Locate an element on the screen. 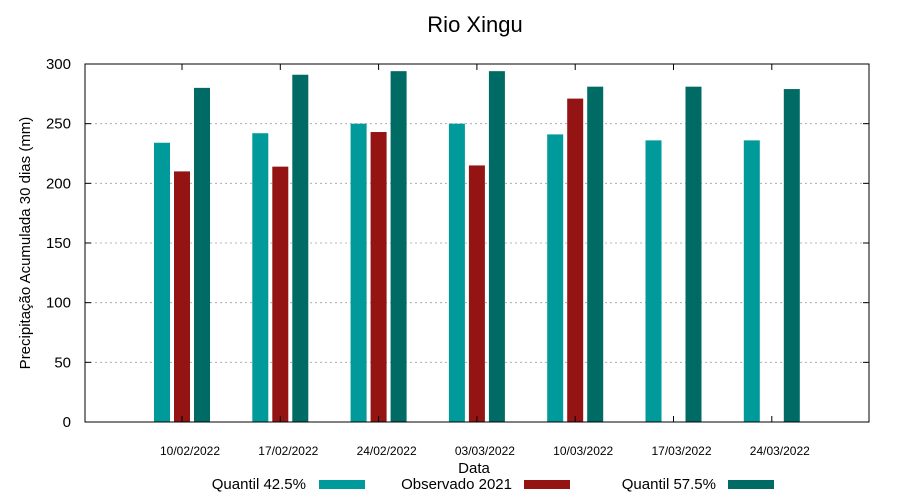 This screenshot has width=900, height=500. x-tick-label: 10/03/2022 is located at coordinates (583, 451).